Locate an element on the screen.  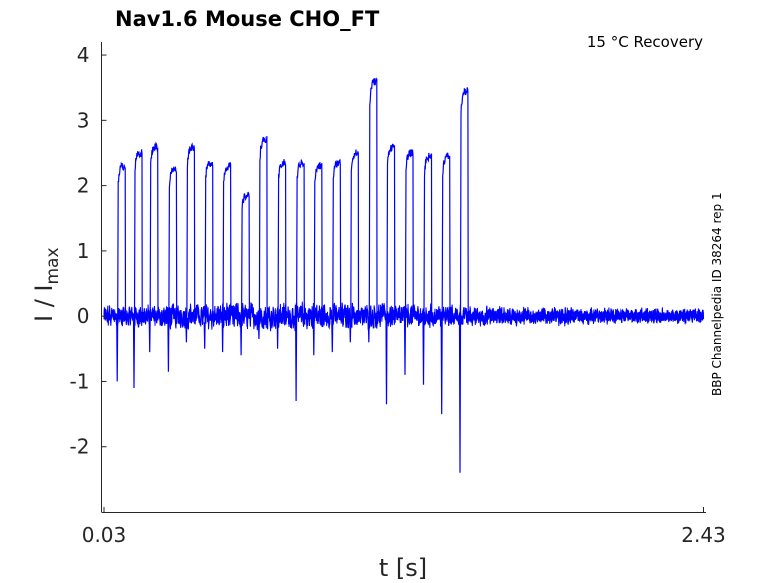
condition-annotation: 15 °C Recovery is located at coordinates (645, 42).